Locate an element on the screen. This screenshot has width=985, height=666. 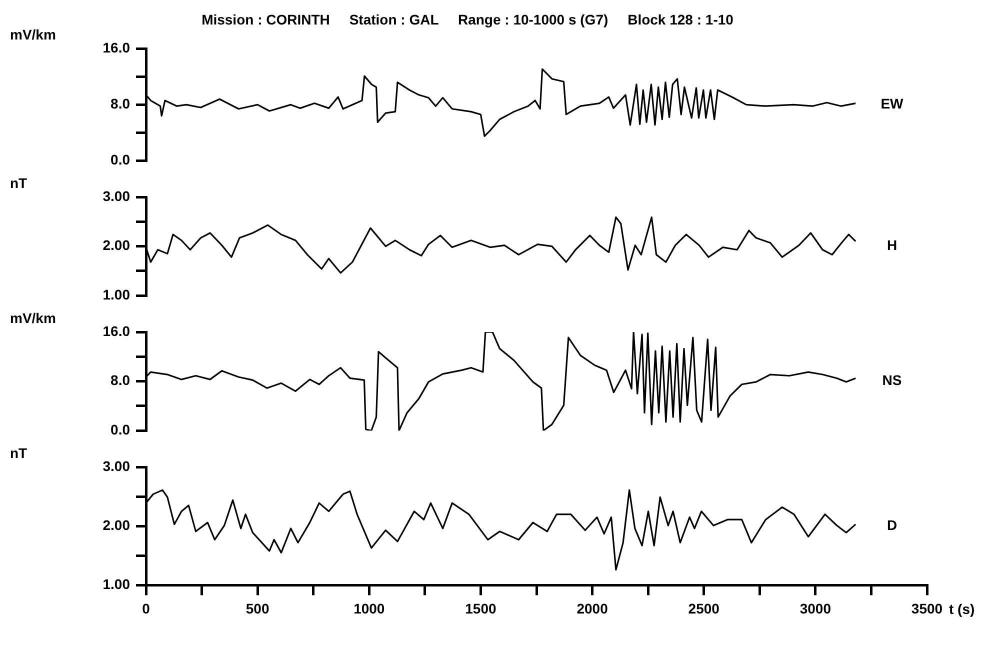
series-label: EW is located at coordinates (892, 104).